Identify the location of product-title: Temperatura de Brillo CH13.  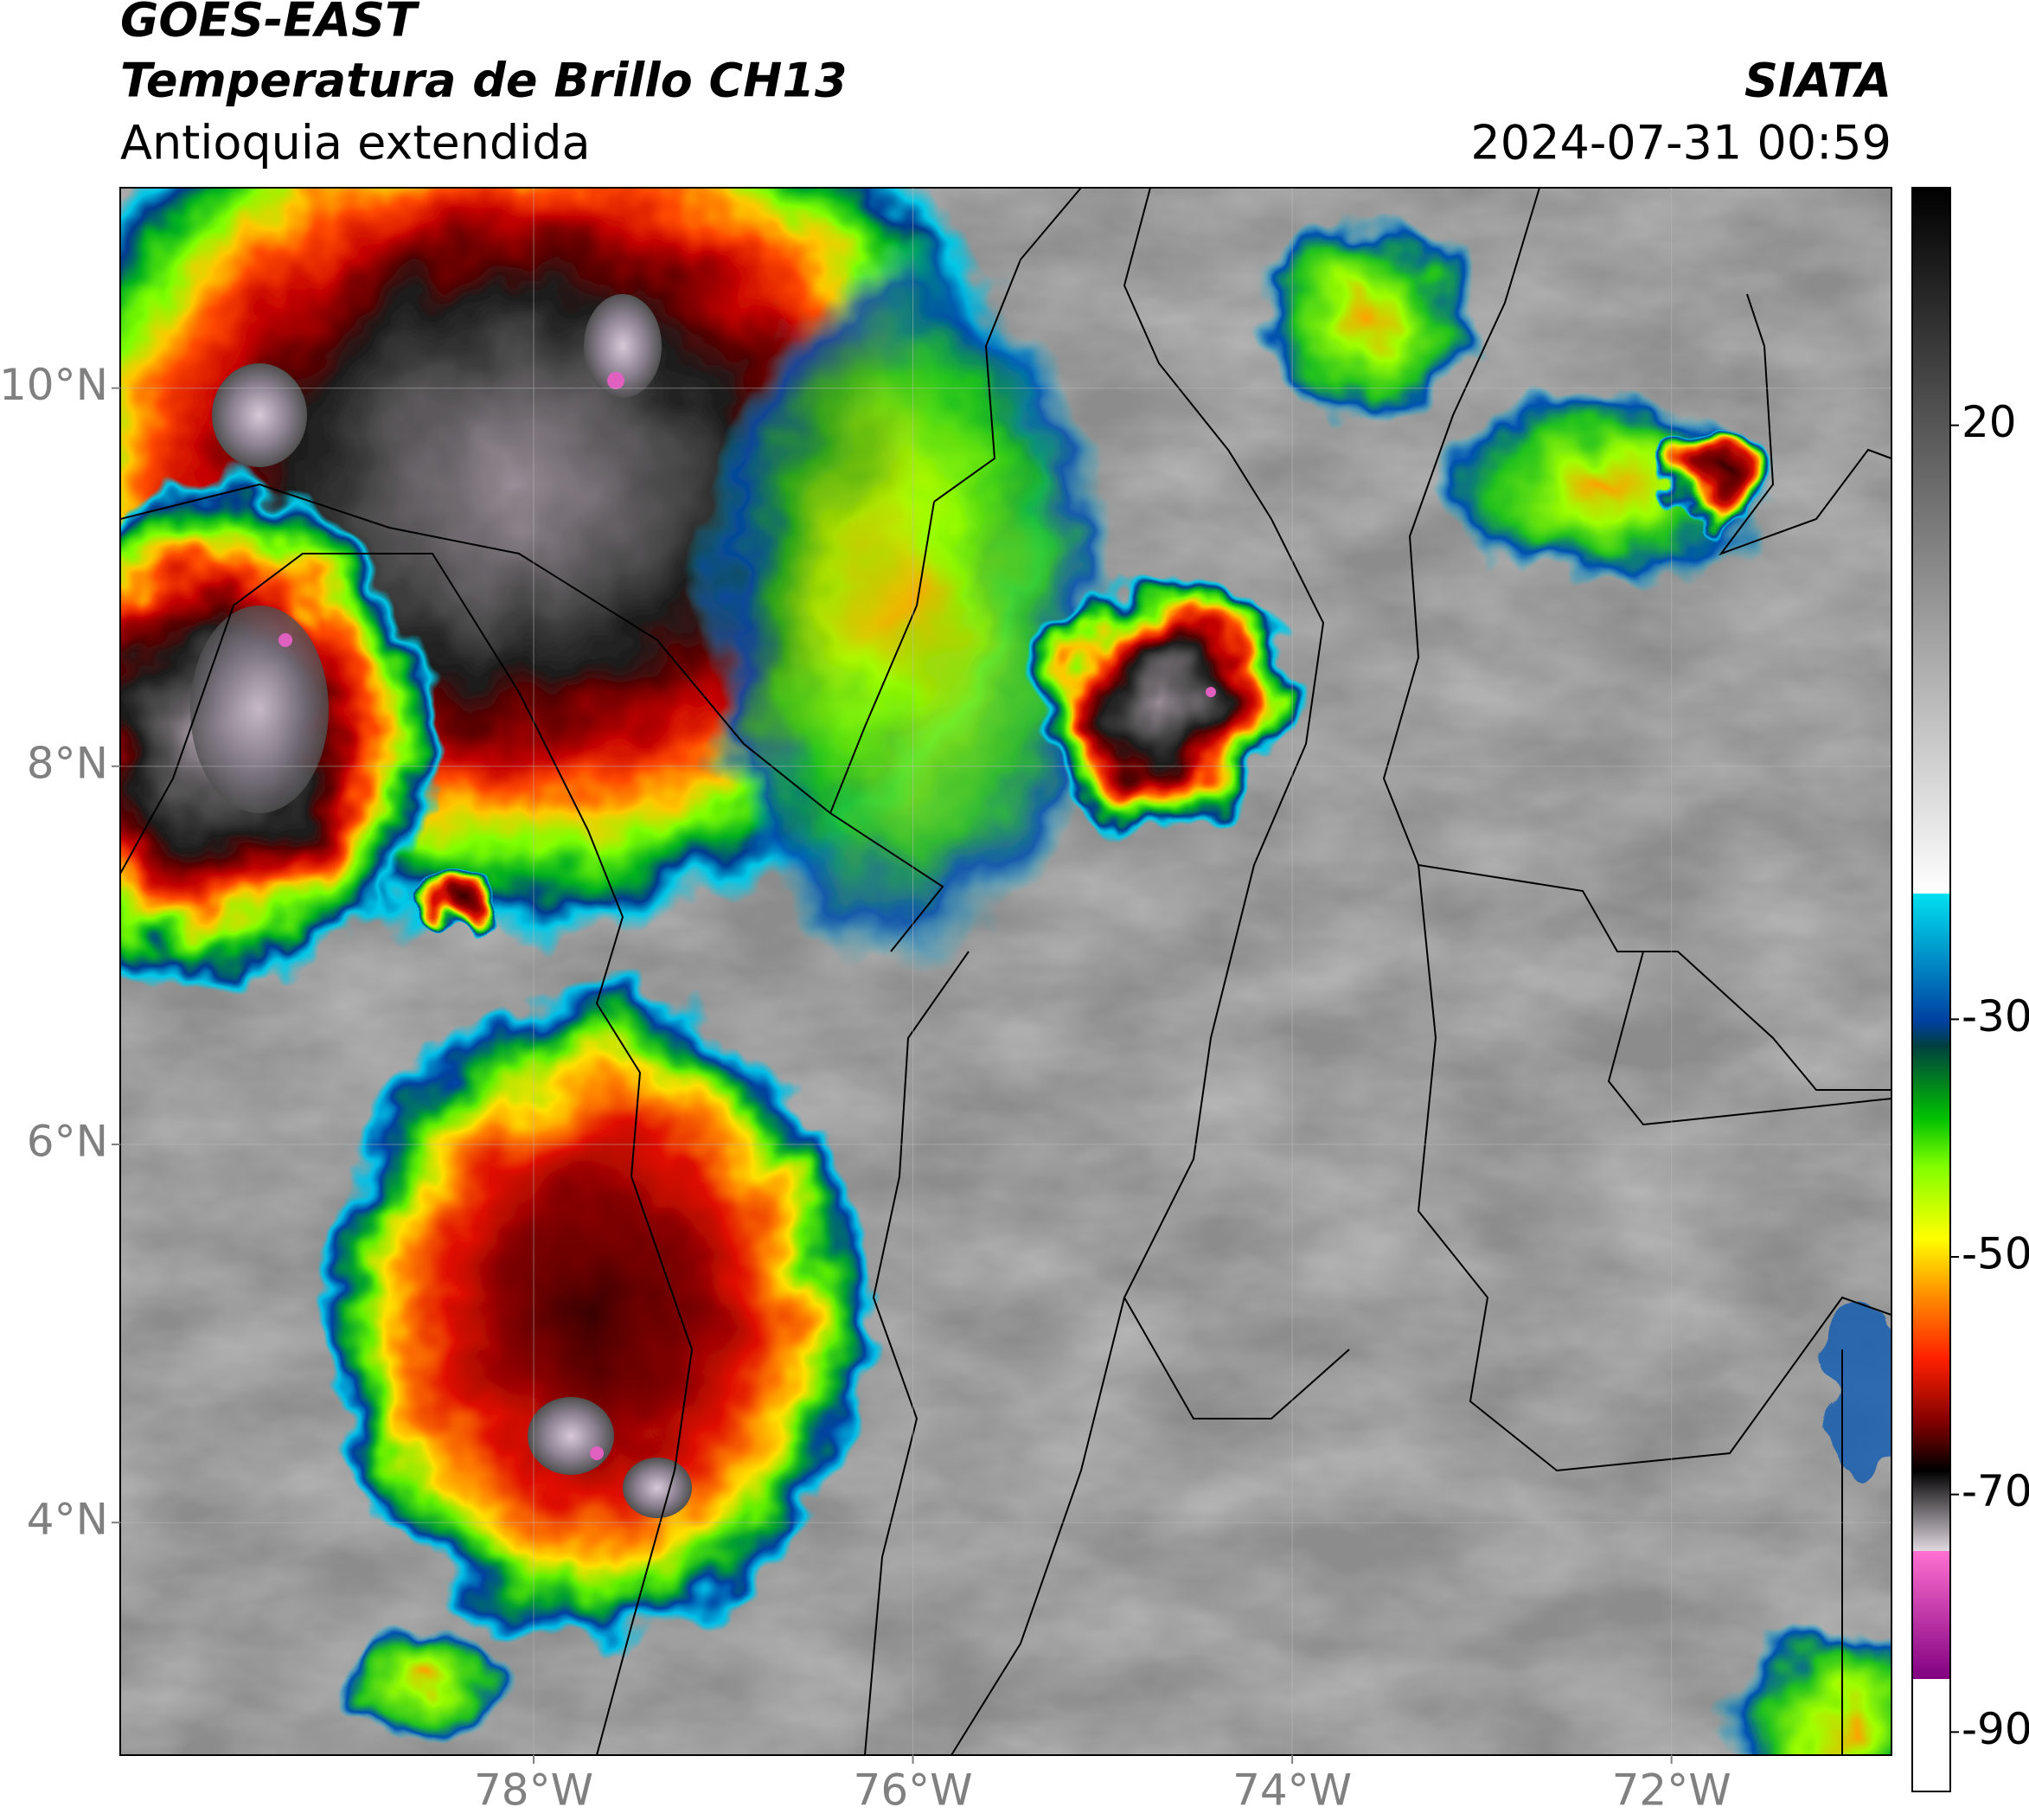
(484, 81).